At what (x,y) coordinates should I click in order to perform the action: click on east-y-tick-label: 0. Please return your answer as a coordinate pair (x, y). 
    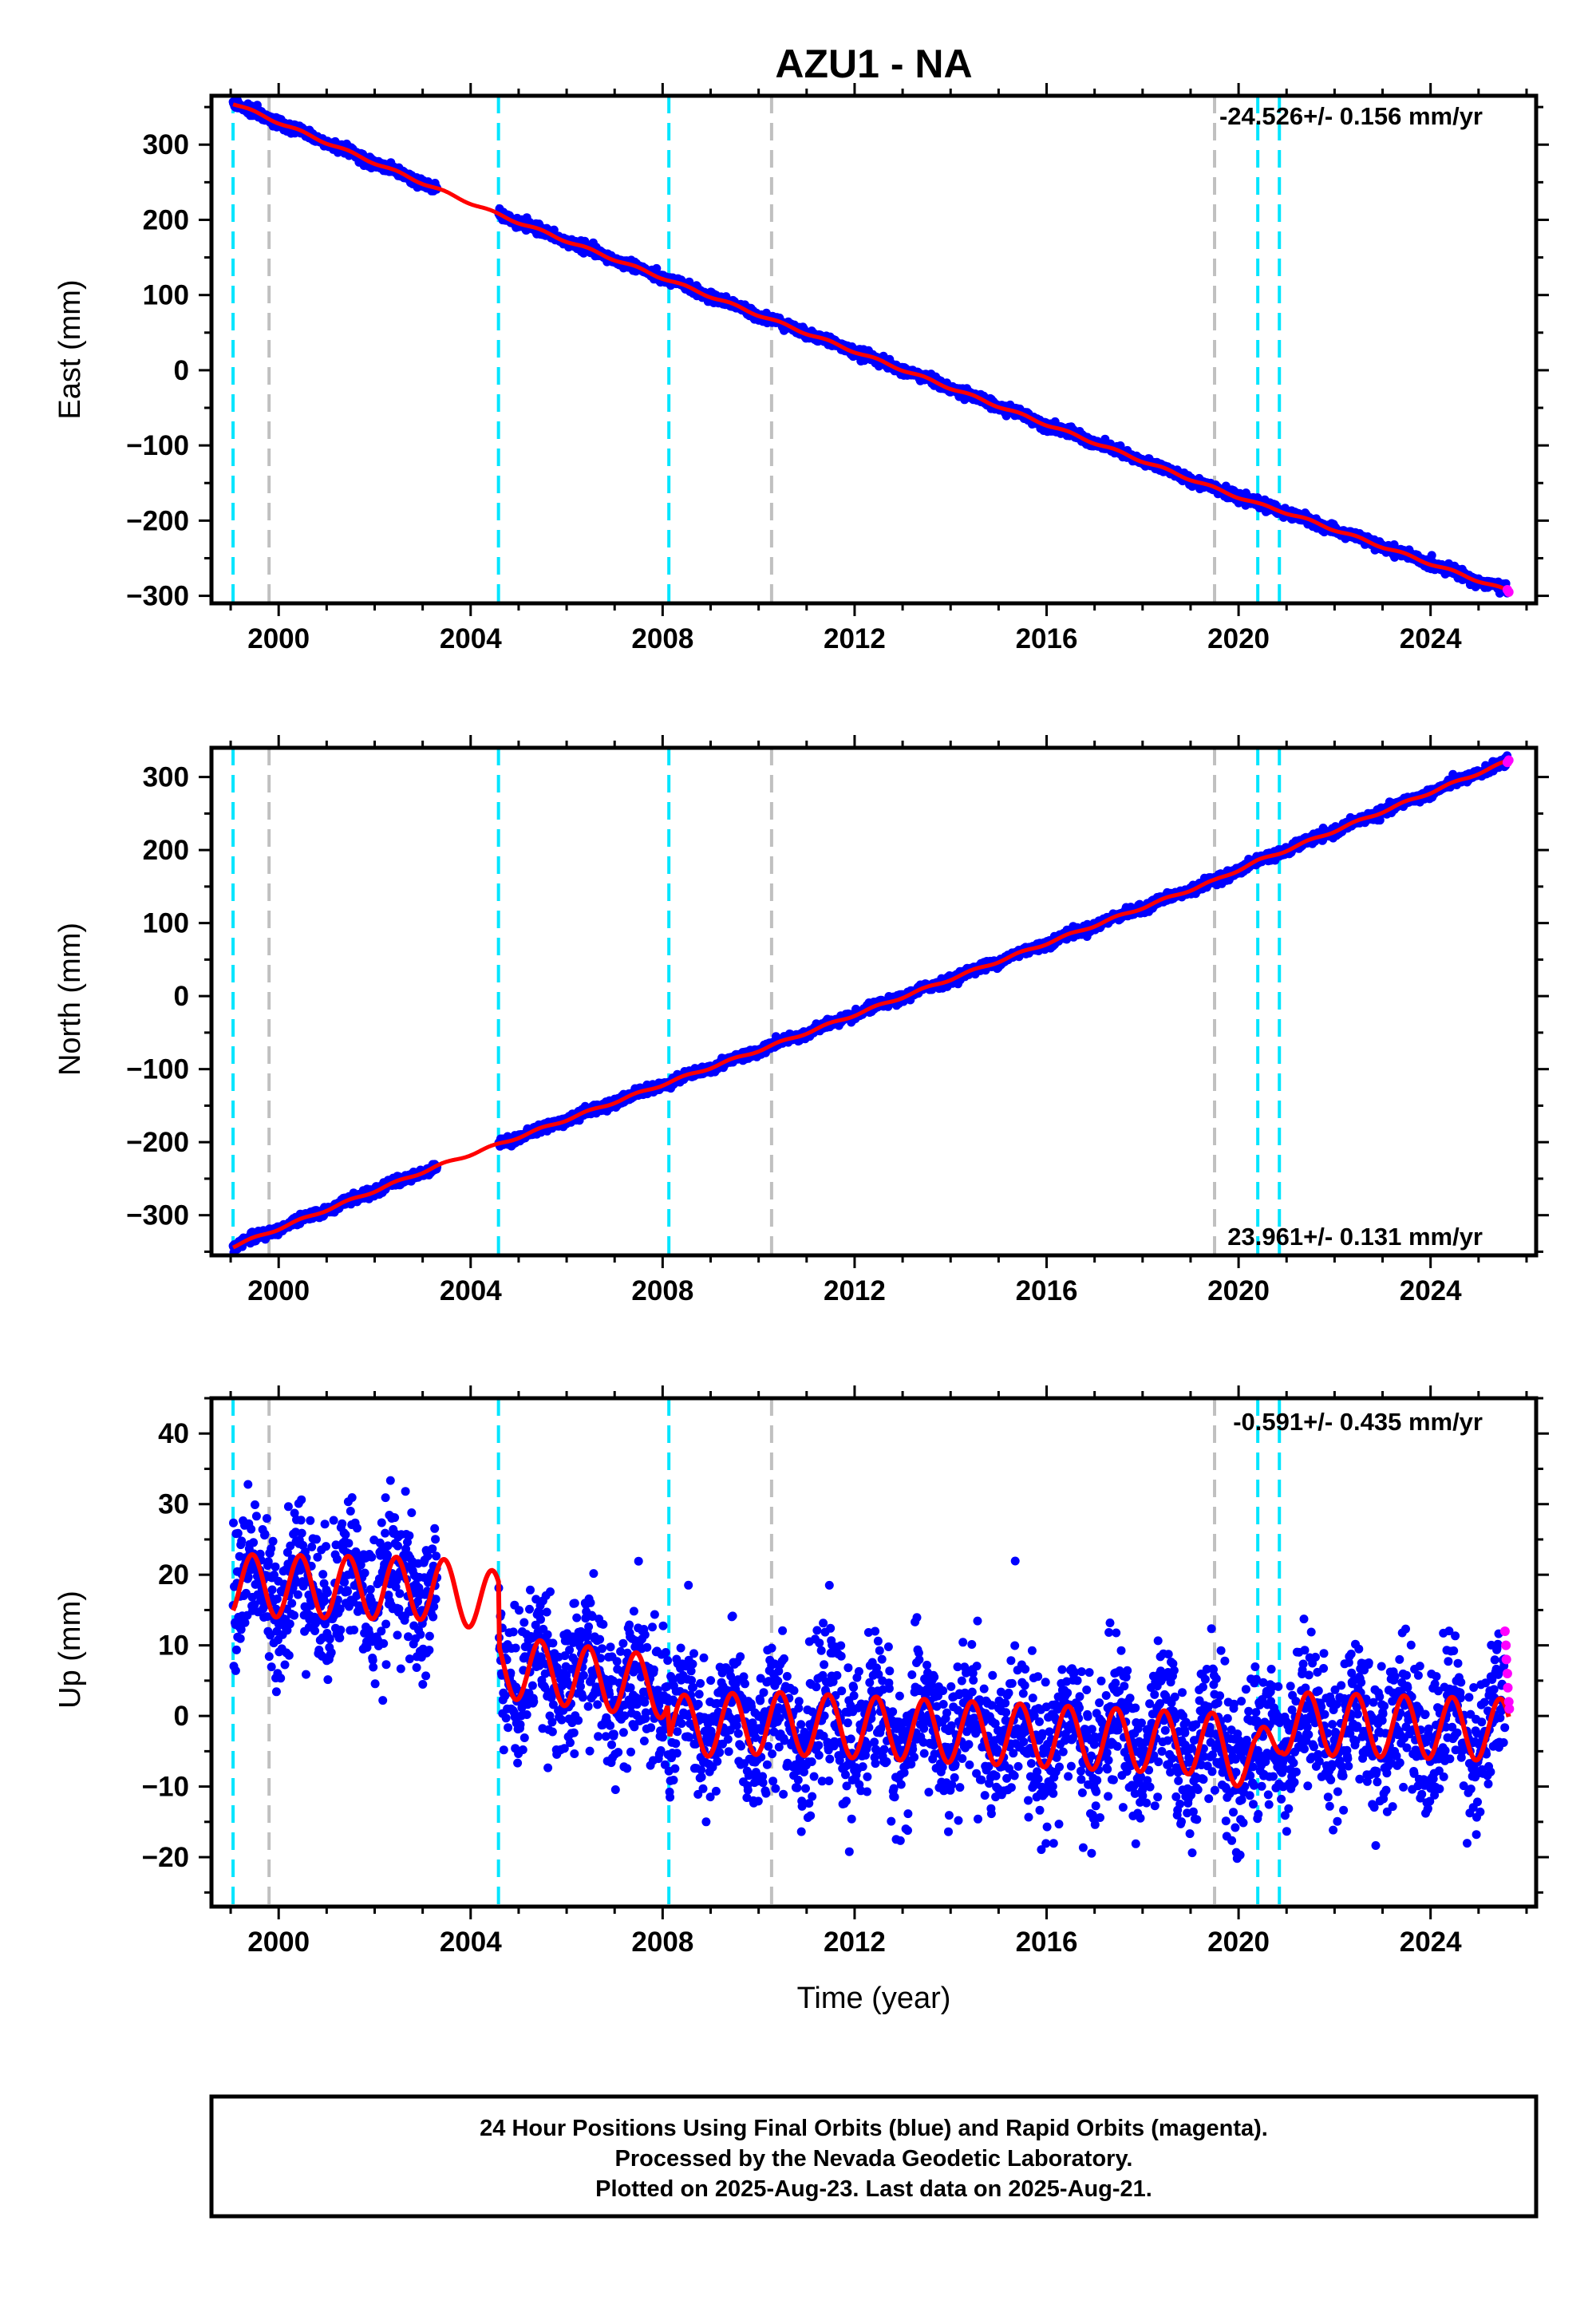
    Looking at the image, I should click on (181, 370).